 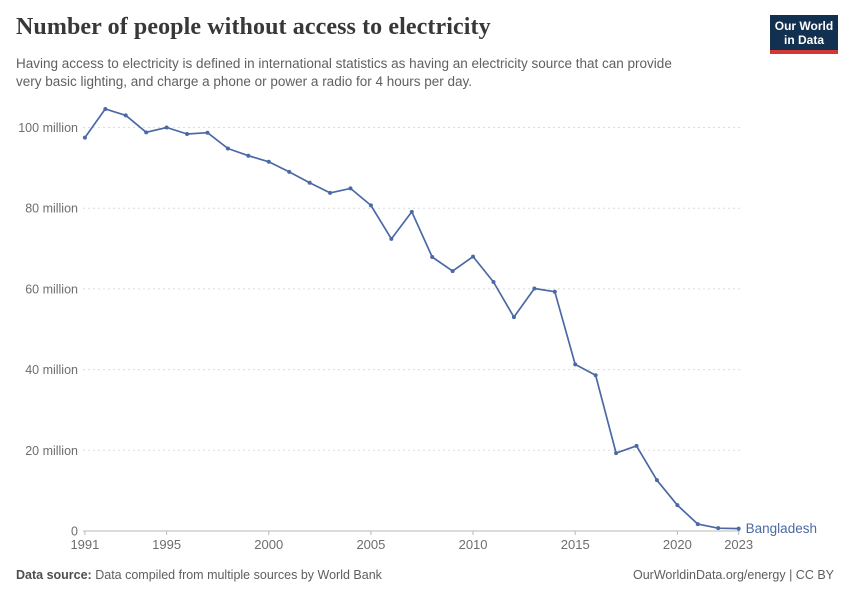 I want to click on data-point-2000, so click(x=268, y=161).